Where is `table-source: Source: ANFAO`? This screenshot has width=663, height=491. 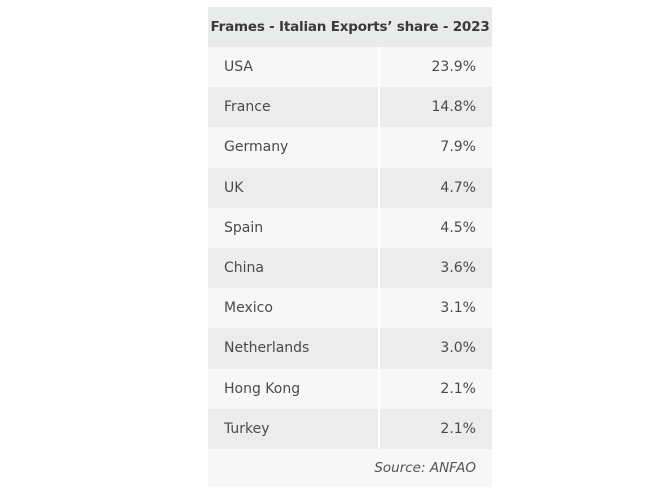 table-source: Source: ANFAO is located at coordinates (350, 467).